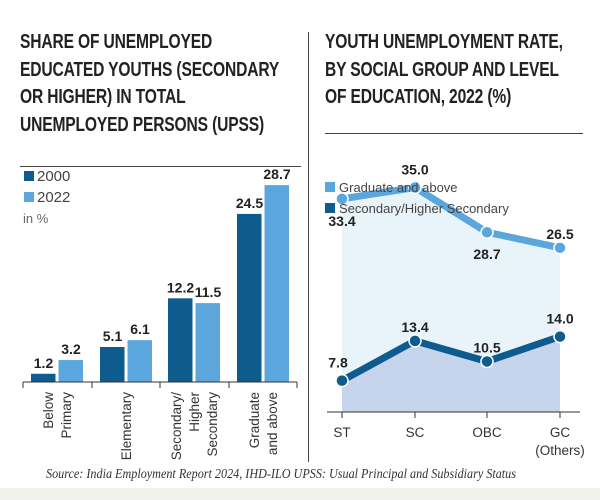 The height and width of the screenshot is (500, 600). Describe the element at coordinates (71, 349) in the screenshot. I see `bar-value-label: 3.2` at that location.